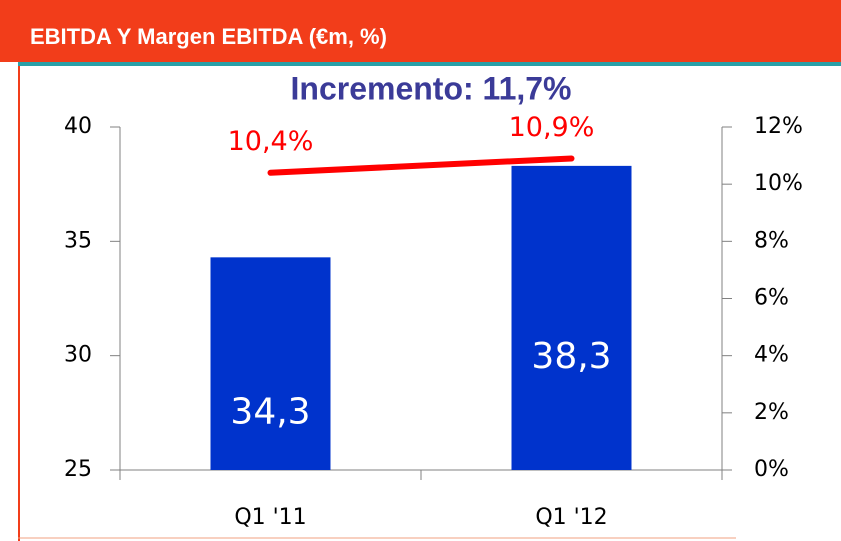  What do you see at coordinates (431, 88) in the screenshot?
I see `annotation: Incremento: 11,7%` at bounding box center [431, 88].